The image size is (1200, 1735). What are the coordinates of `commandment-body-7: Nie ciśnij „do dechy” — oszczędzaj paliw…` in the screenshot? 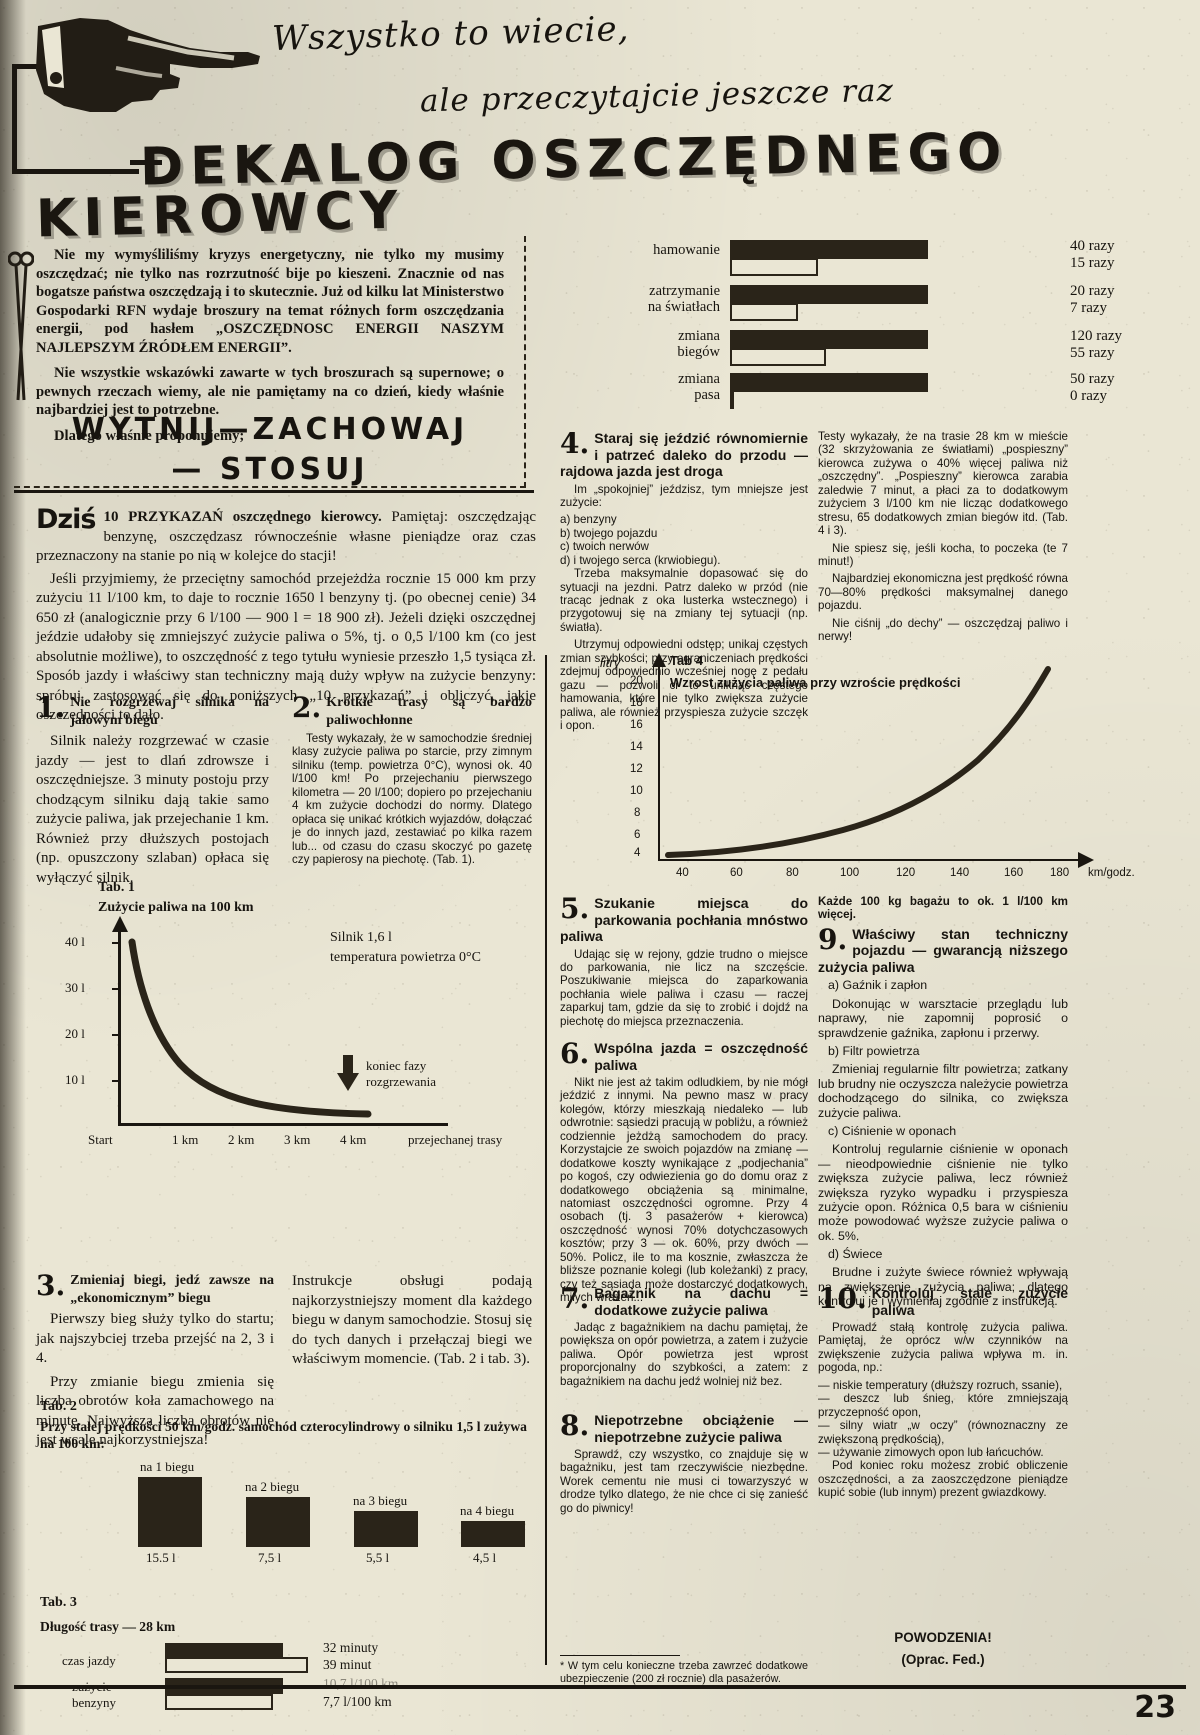 It's located at (943, 630).